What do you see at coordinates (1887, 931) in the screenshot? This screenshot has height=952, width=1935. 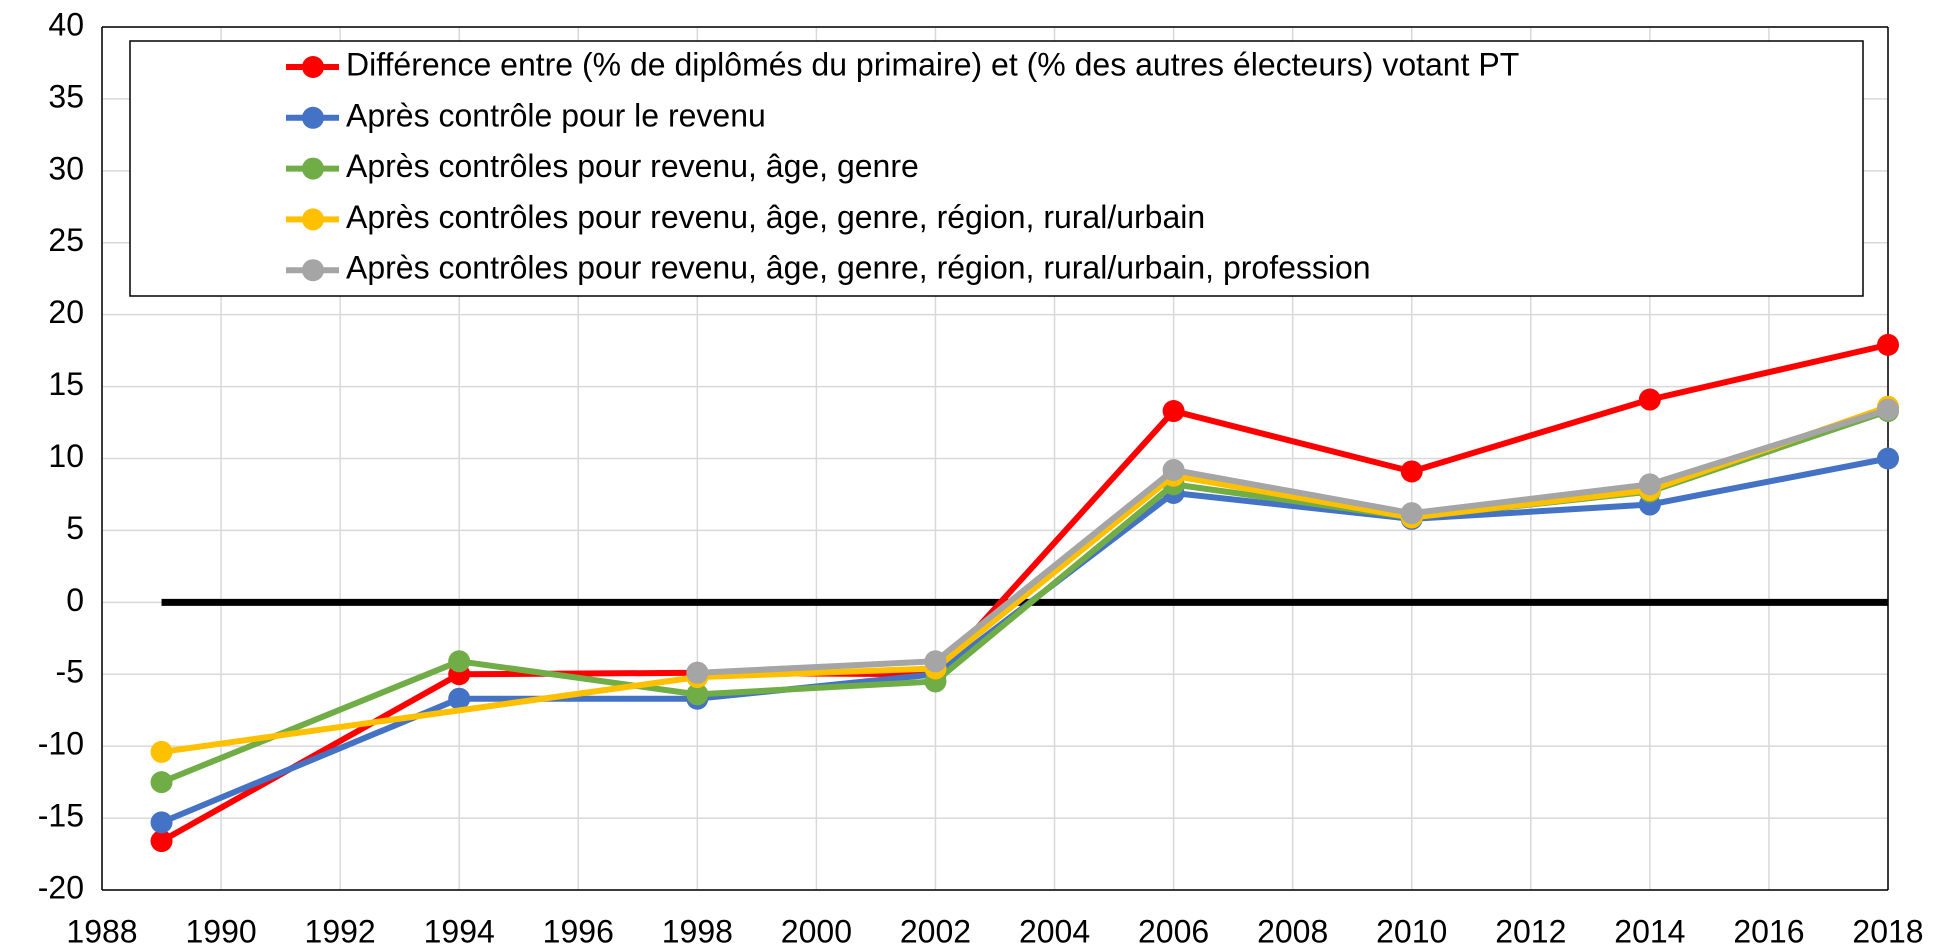 I see `x-tick-label: 2018` at bounding box center [1887, 931].